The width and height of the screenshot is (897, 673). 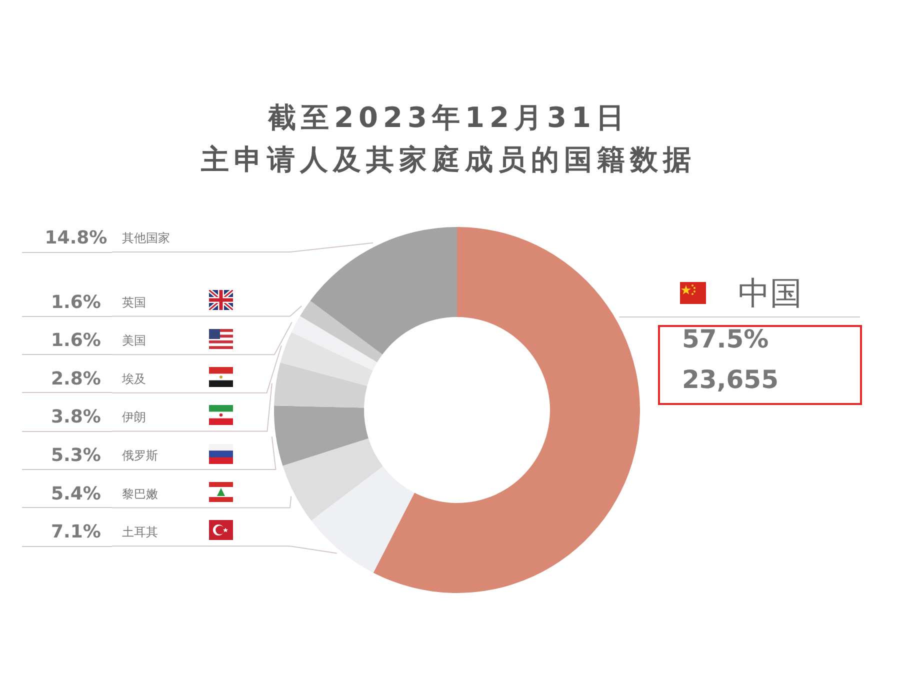 I want to click on data-label: 57.5%, so click(x=725, y=339).